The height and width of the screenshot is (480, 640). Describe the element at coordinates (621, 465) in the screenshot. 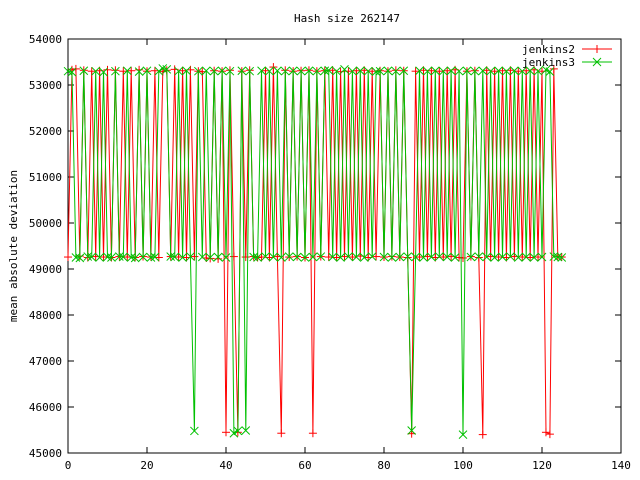

I see `x-tick-label: 140` at that location.